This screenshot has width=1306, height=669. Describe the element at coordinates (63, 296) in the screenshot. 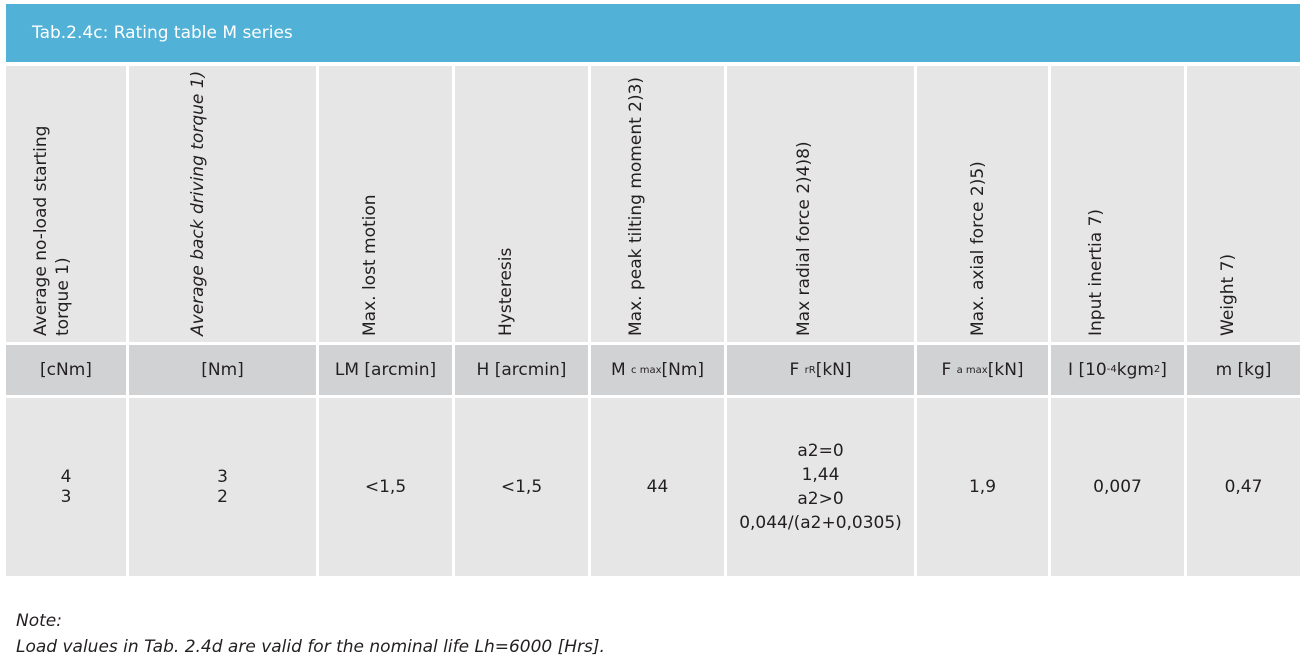

I see `heading-line-2: torque 1)` at that location.